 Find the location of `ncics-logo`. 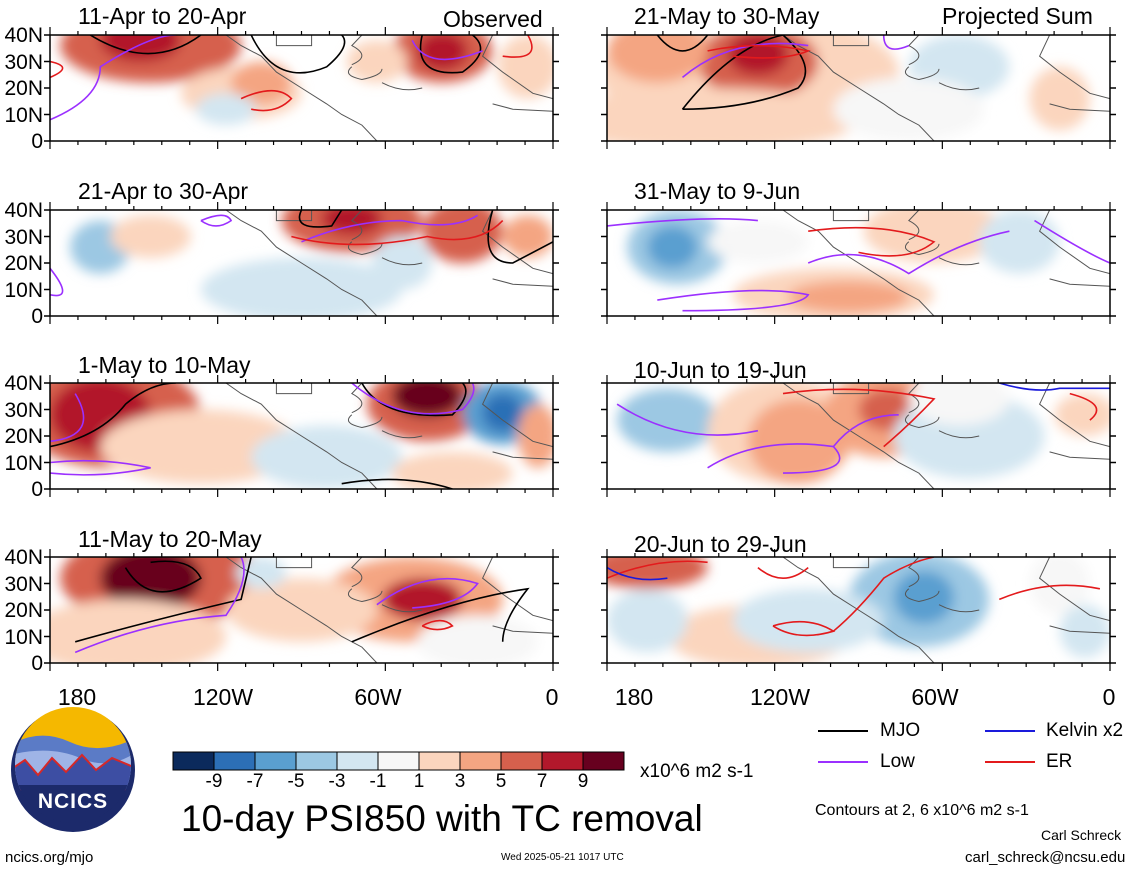

ncics-logo is located at coordinates (73, 769).